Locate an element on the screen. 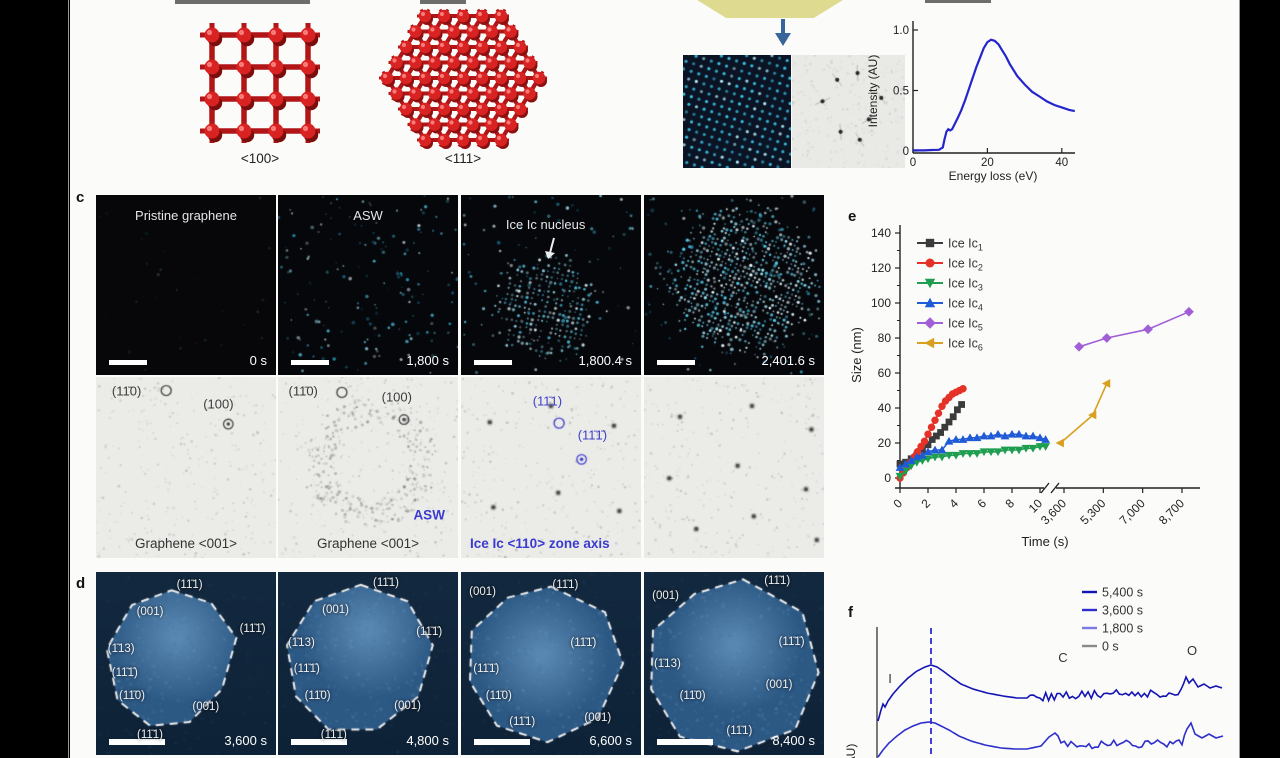  micrograph-pristine-graphene: Pristine graphene 0 s is located at coordinates (186, 285).